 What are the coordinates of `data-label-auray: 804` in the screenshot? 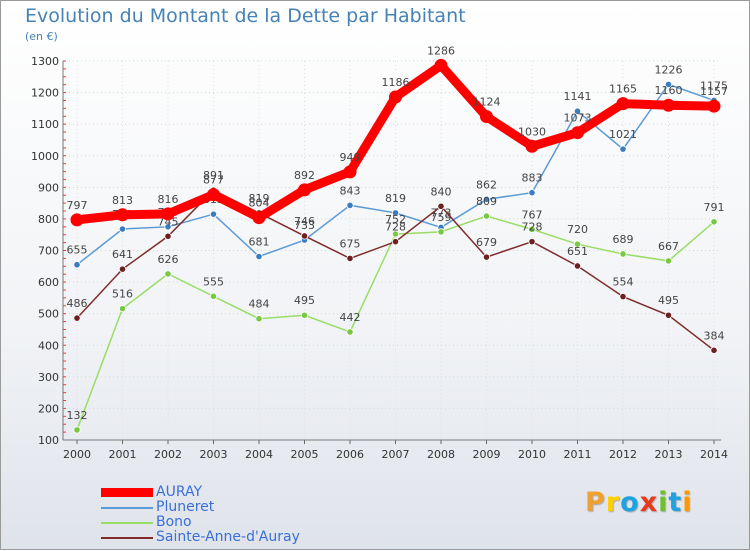 It's located at (259, 203).